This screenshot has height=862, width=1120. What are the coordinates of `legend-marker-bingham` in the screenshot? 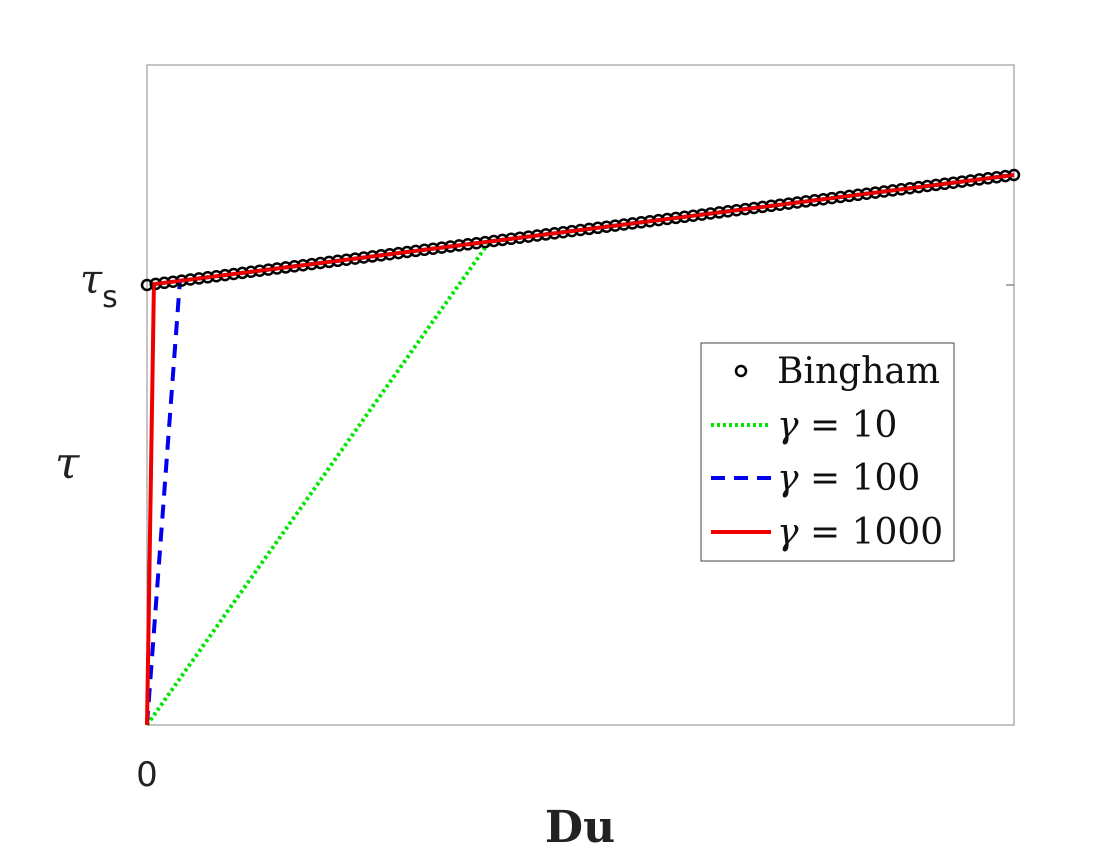 It's located at (741, 371).